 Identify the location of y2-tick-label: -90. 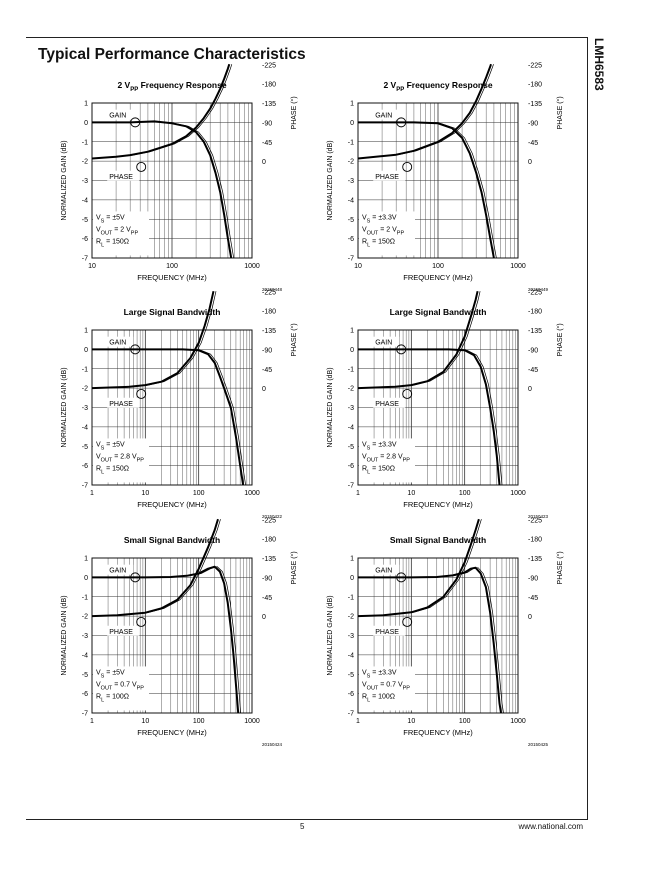
(533, 123).